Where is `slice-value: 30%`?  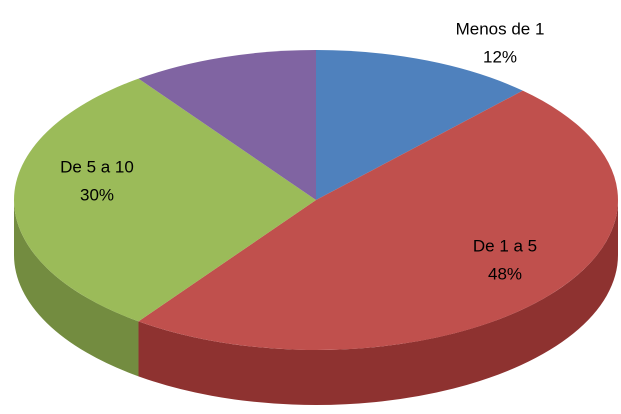
slice-value: 30% is located at coordinates (97, 194).